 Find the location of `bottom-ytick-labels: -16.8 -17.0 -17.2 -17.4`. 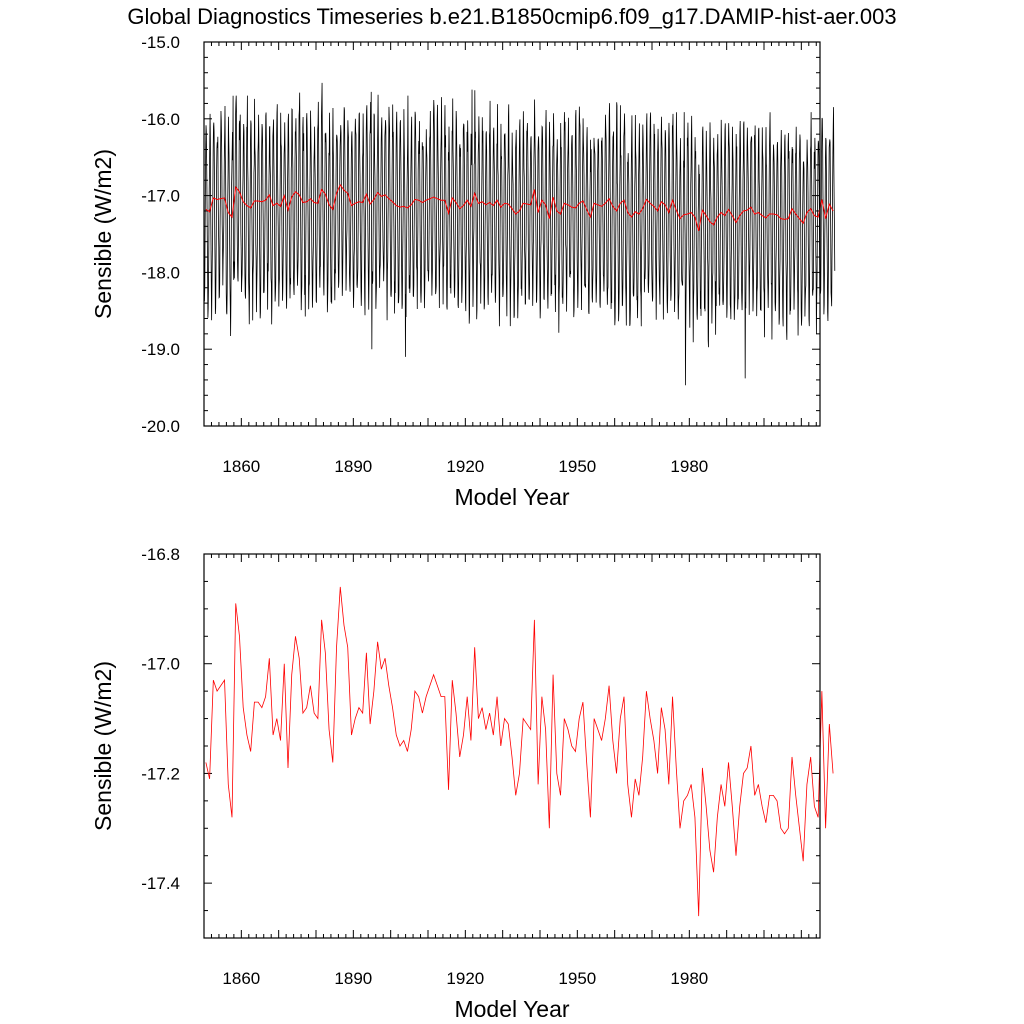

bottom-ytick-labels: -16.8 -17.0 -17.2 -17.4 is located at coordinates (160, 719).